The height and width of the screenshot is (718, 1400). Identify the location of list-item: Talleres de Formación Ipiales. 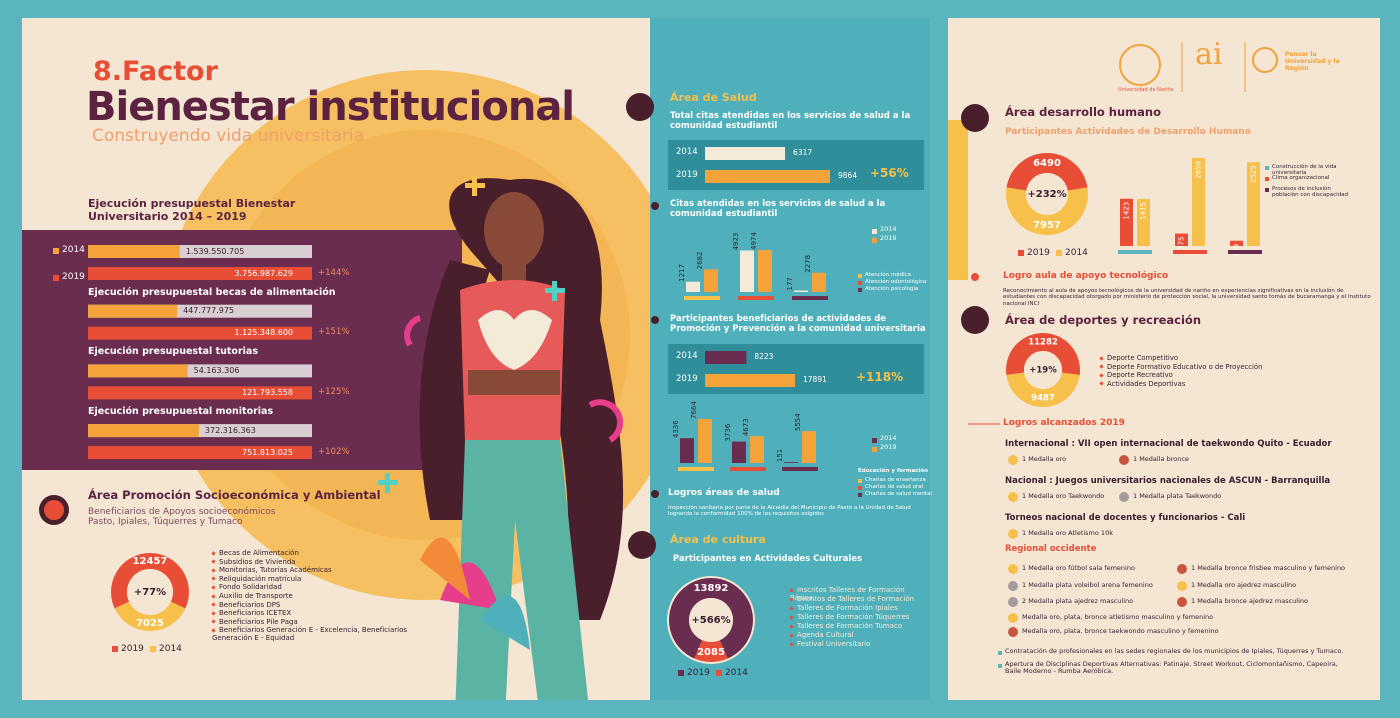
(857, 608).